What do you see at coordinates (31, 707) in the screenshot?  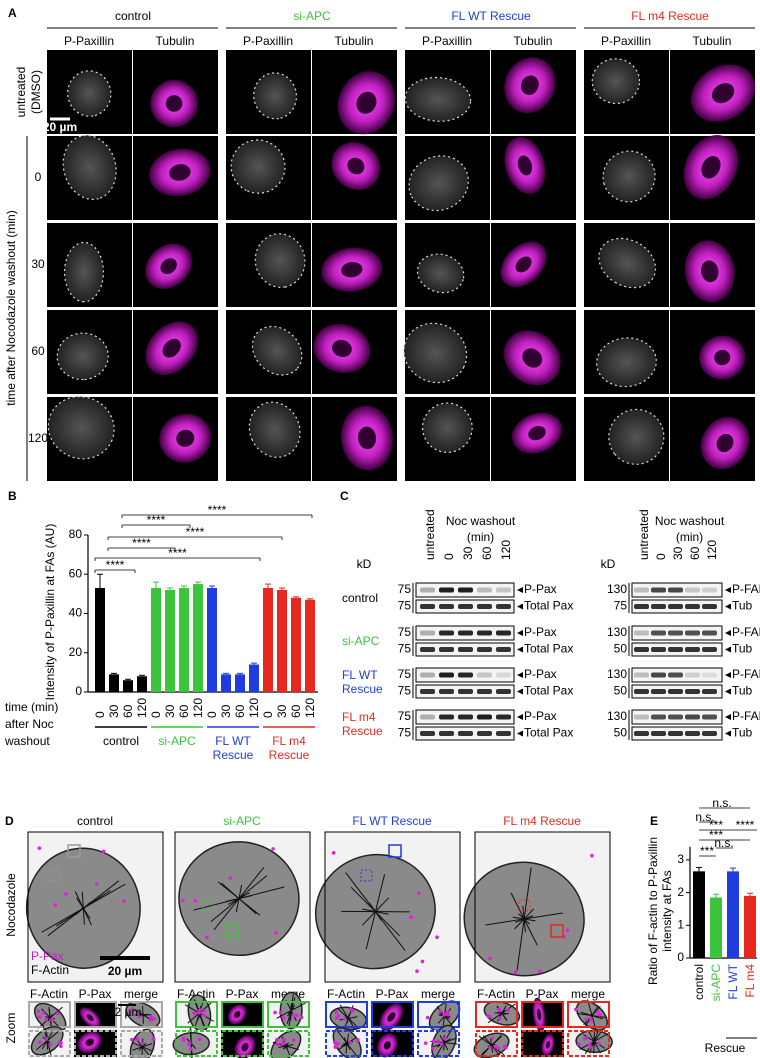 I see `x-axis-label: time (min)` at bounding box center [31, 707].